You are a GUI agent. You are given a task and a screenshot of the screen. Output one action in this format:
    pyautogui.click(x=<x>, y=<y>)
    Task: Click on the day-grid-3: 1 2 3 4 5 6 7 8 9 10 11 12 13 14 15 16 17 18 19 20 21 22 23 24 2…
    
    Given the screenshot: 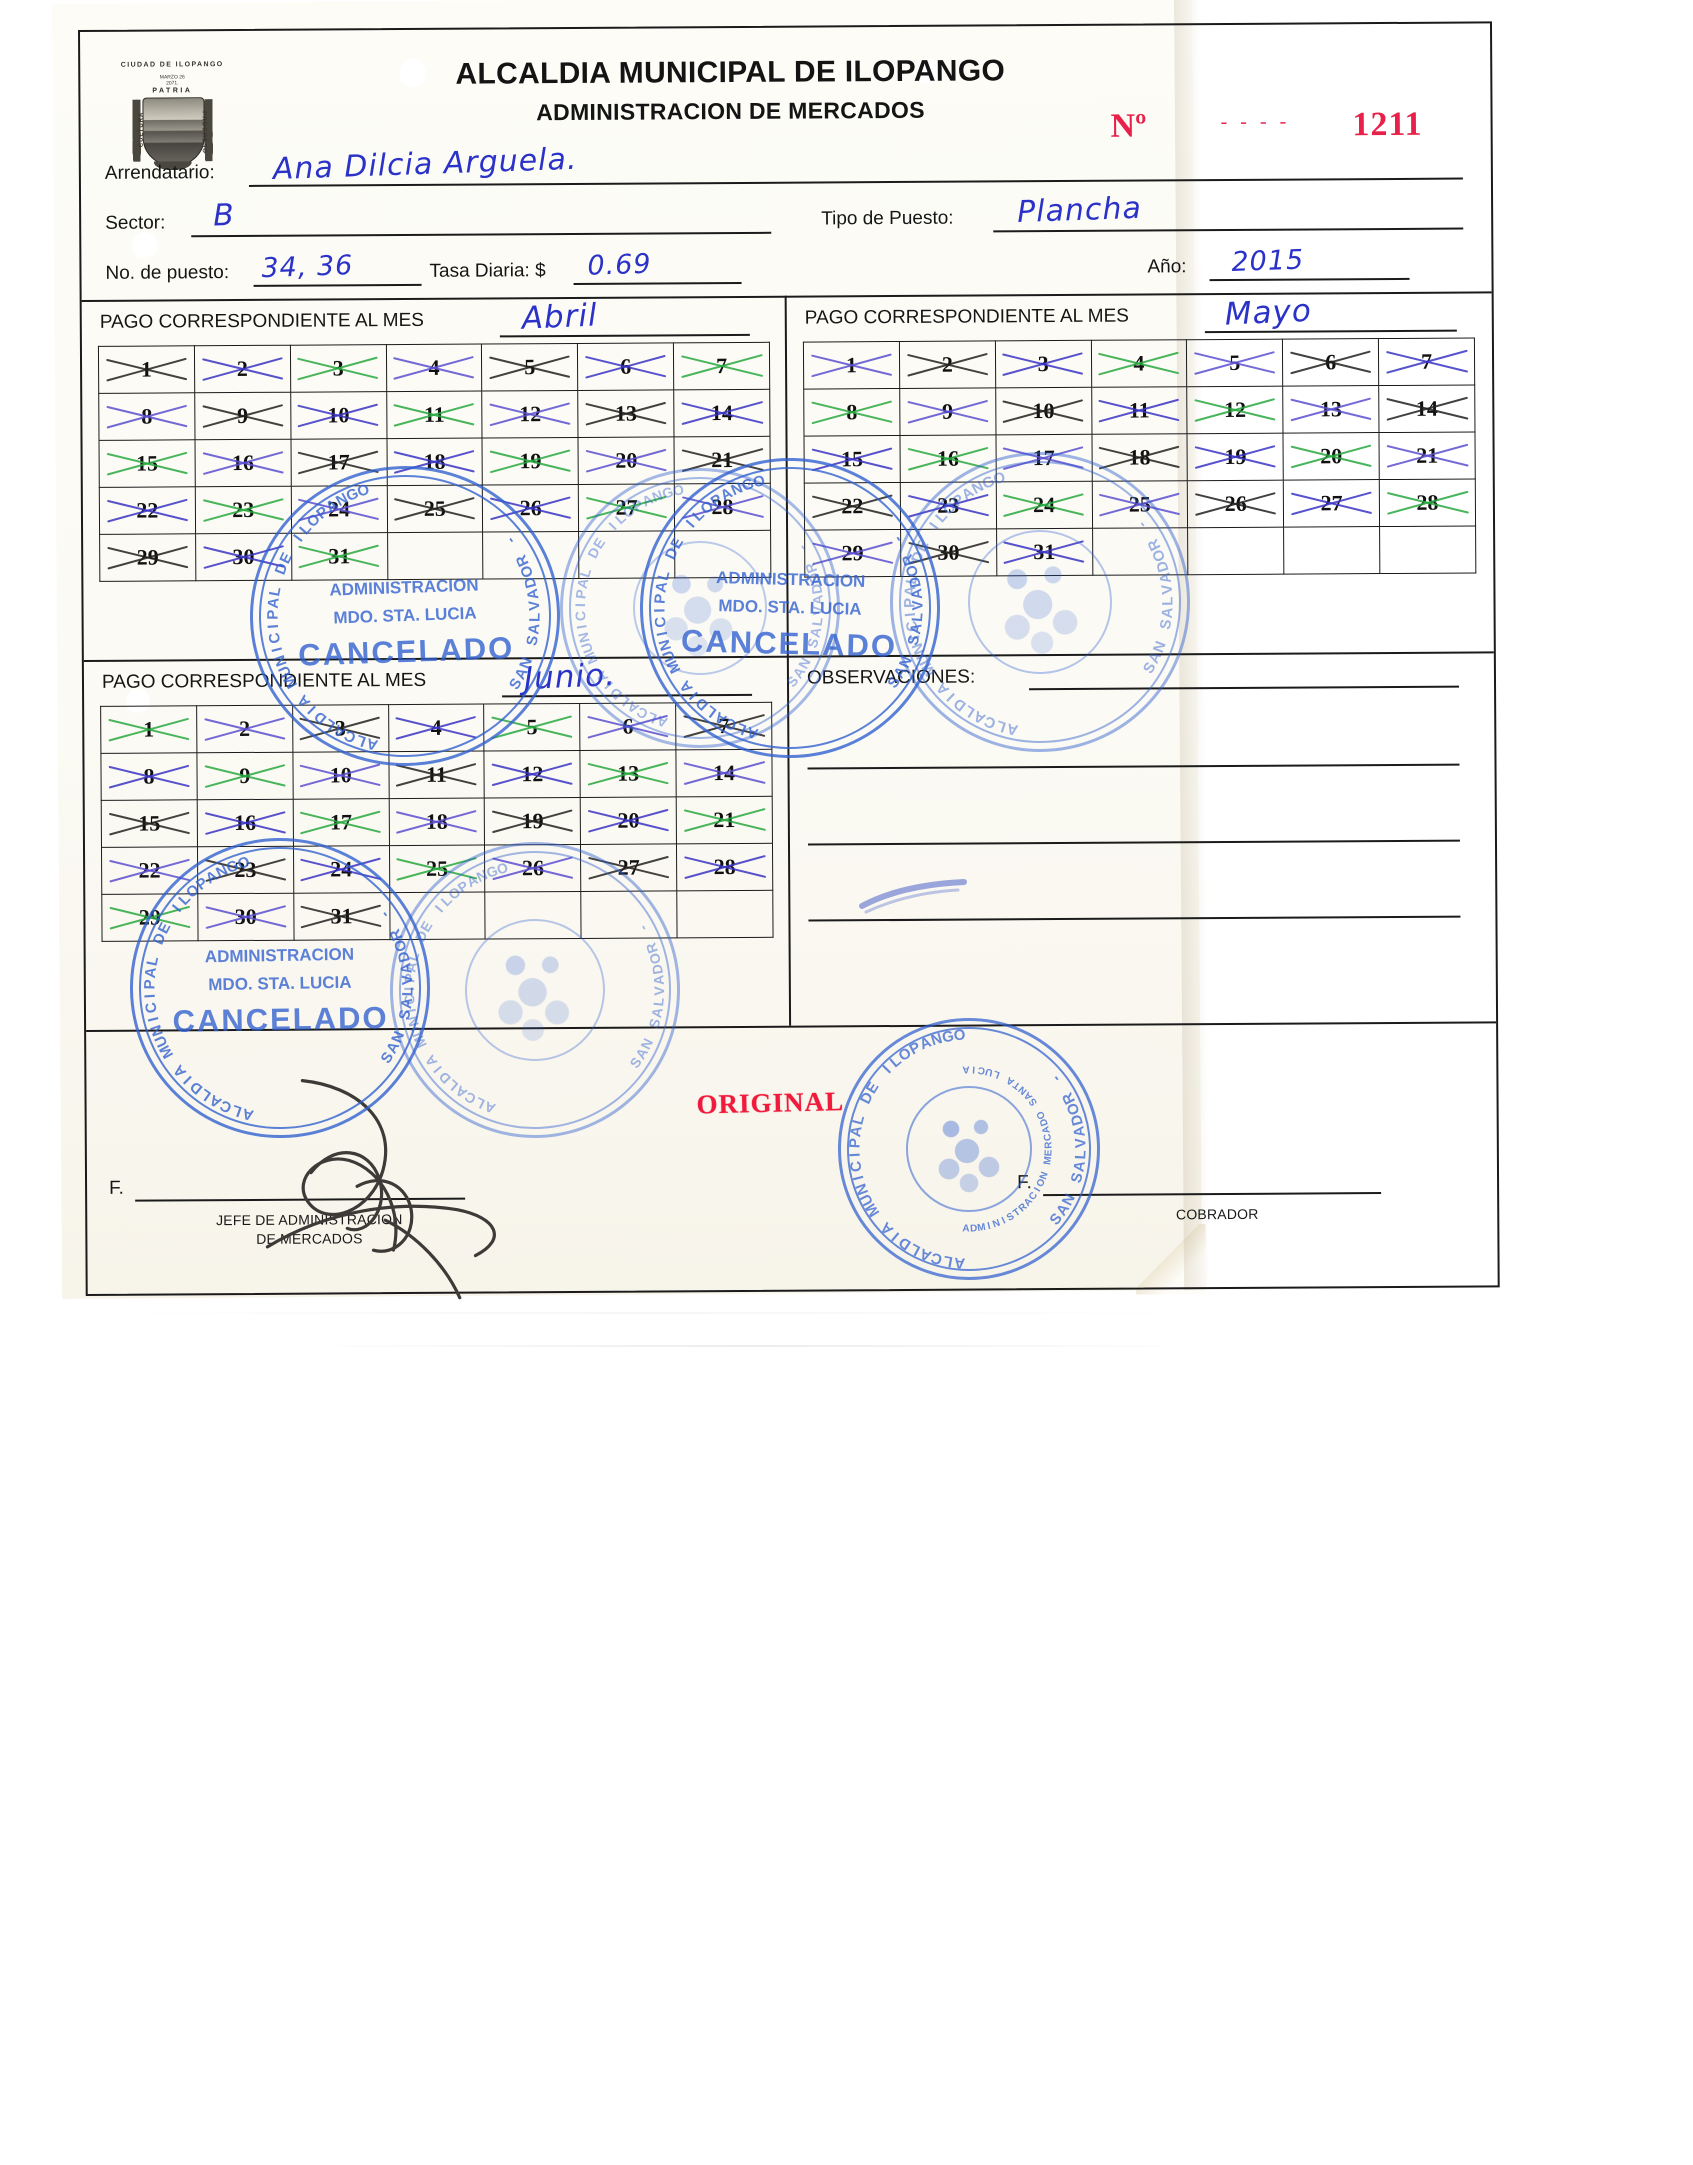 What is the action you would take?
    pyautogui.click(x=437, y=822)
    